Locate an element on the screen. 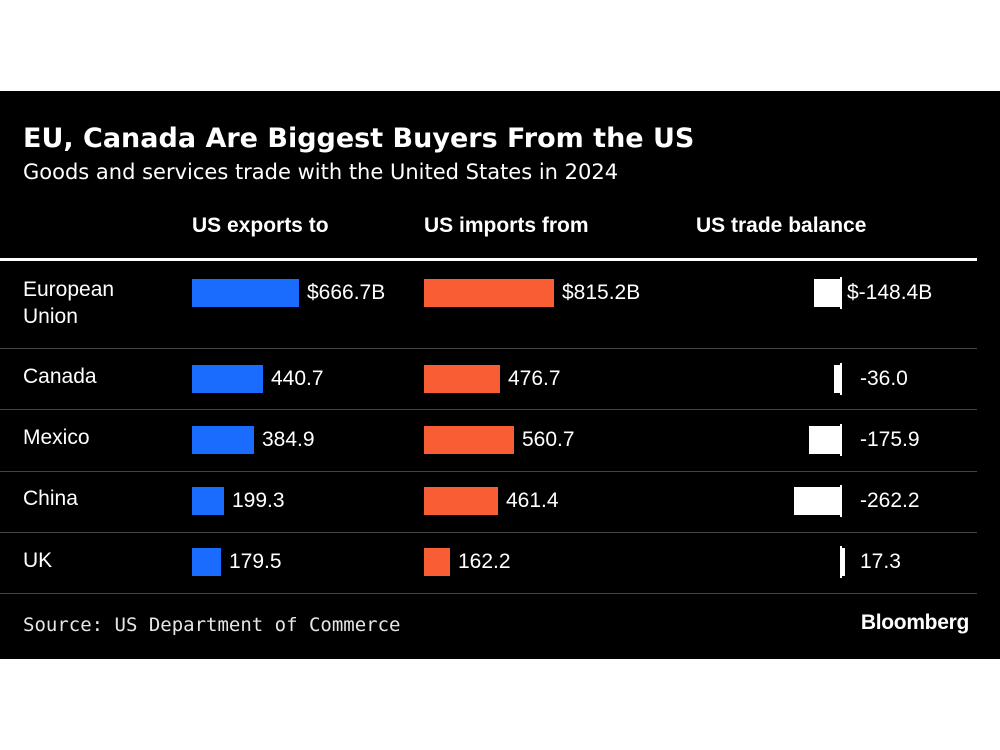 This screenshot has height=750, width=1000. exports-value-label: 384.9 is located at coordinates (288, 439).